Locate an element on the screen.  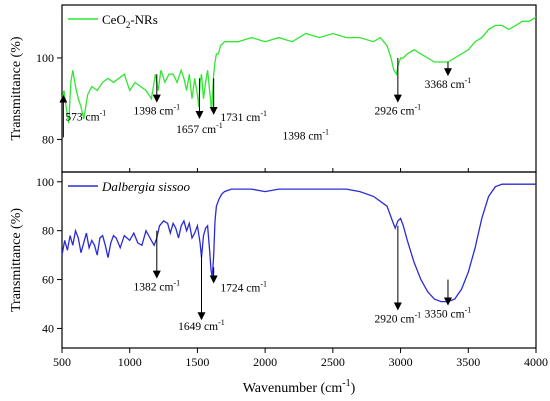
top-peak-label: 3368 cm-1 is located at coordinates (448, 83).